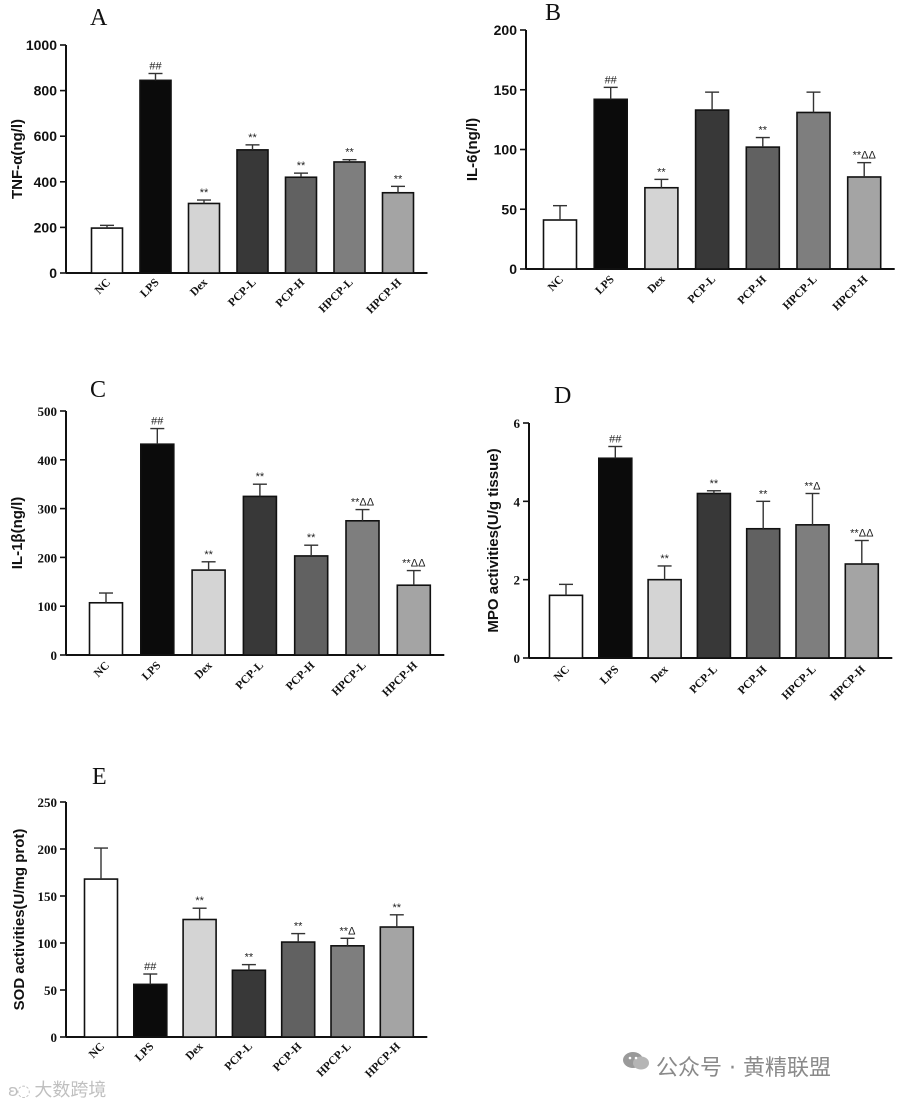  What do you see at coordinates (743, 1068) in the screenshot?
I see `watermark-right-text: 公众号 · 黄精联盟` at bounding box center [743, 1068].